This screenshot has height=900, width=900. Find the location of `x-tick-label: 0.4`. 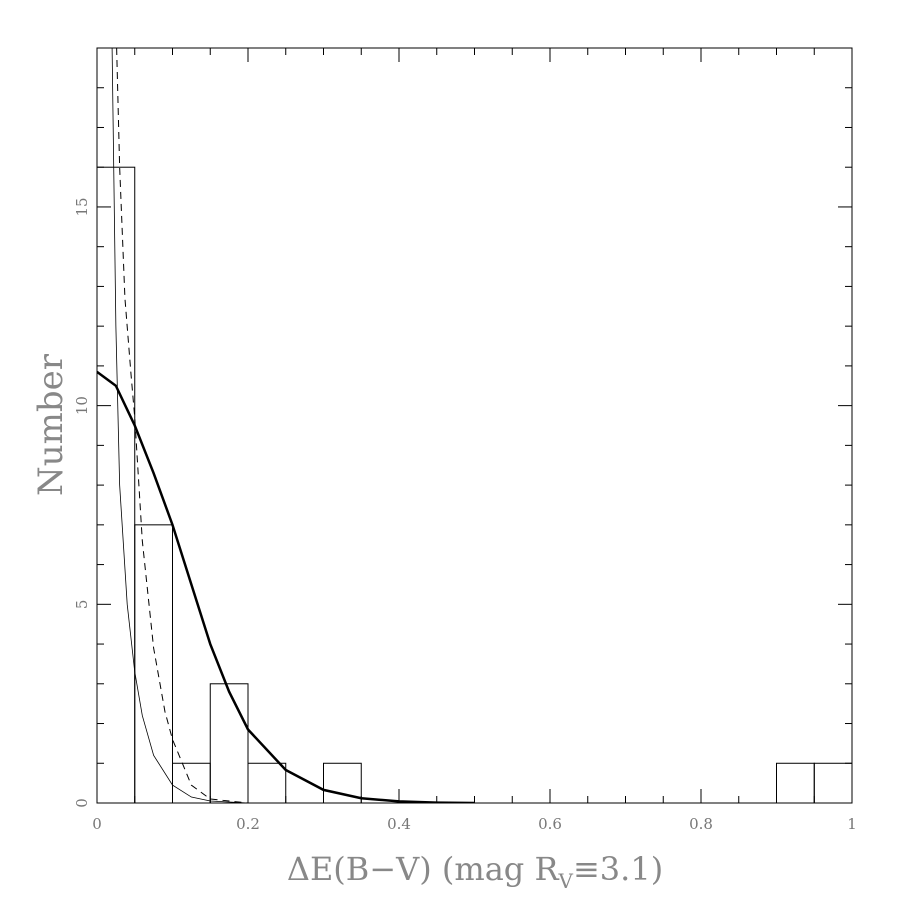

x-tick-label: 0.4 is located at coordinates (399, 824).